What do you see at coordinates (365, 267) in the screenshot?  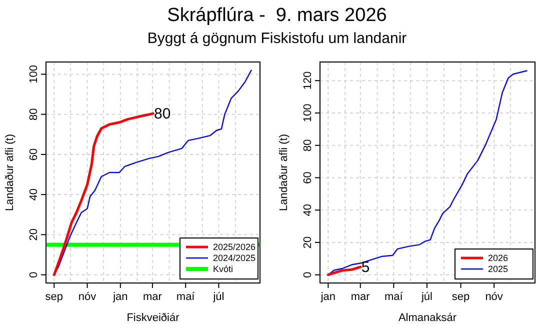 I see `annotation: 5` at bounding box center [365, 267].